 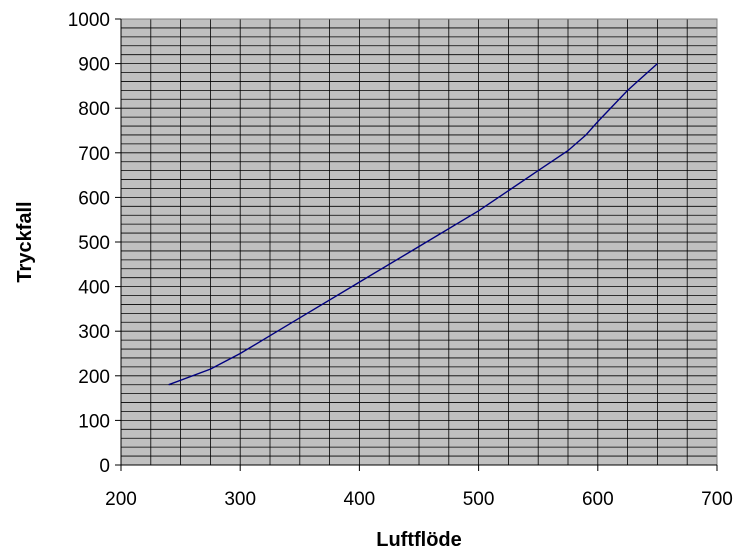 What do you see at coordinates (94, 65) in the screenshot?
I see `y-tick-label: 900` at bounding box center [94, 65].